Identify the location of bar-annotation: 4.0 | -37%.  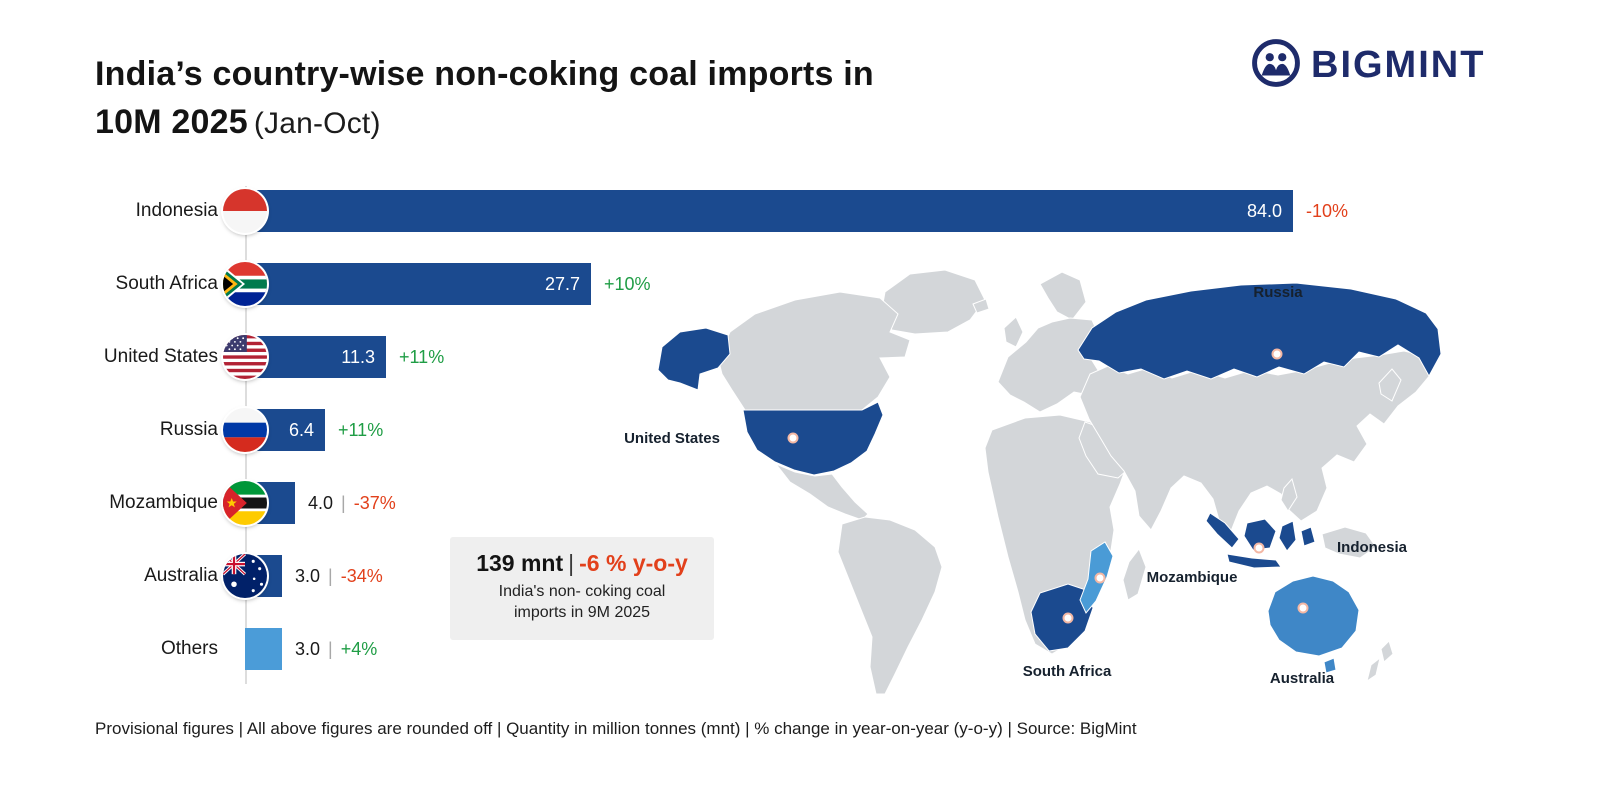
(352, 503).